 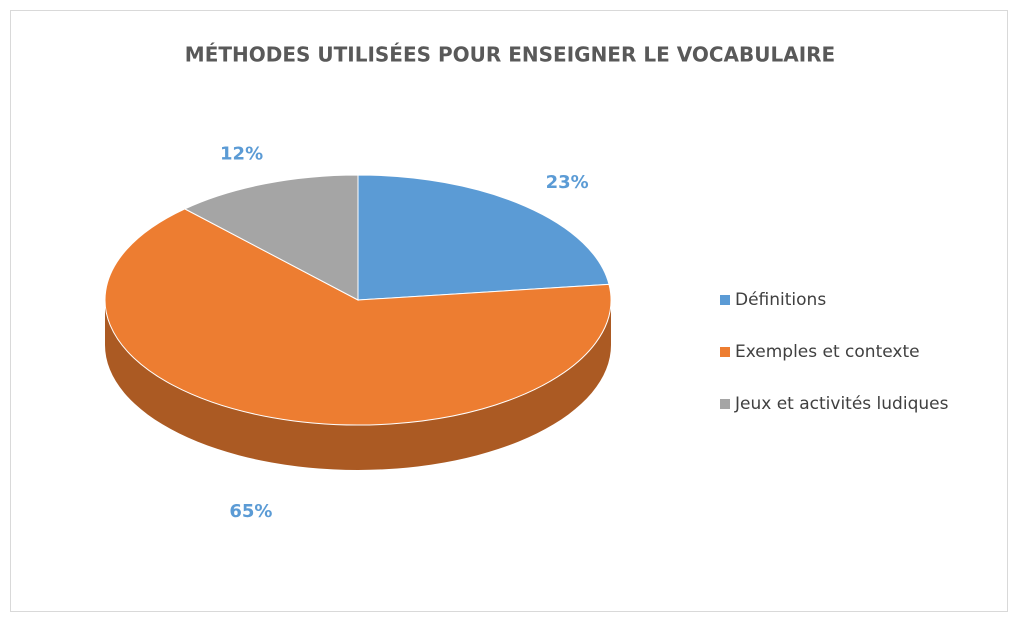 What do you see at coordinates (241, 154) in the screenshot?
I see `data-label: 12%` at bounding box center [241, 154].